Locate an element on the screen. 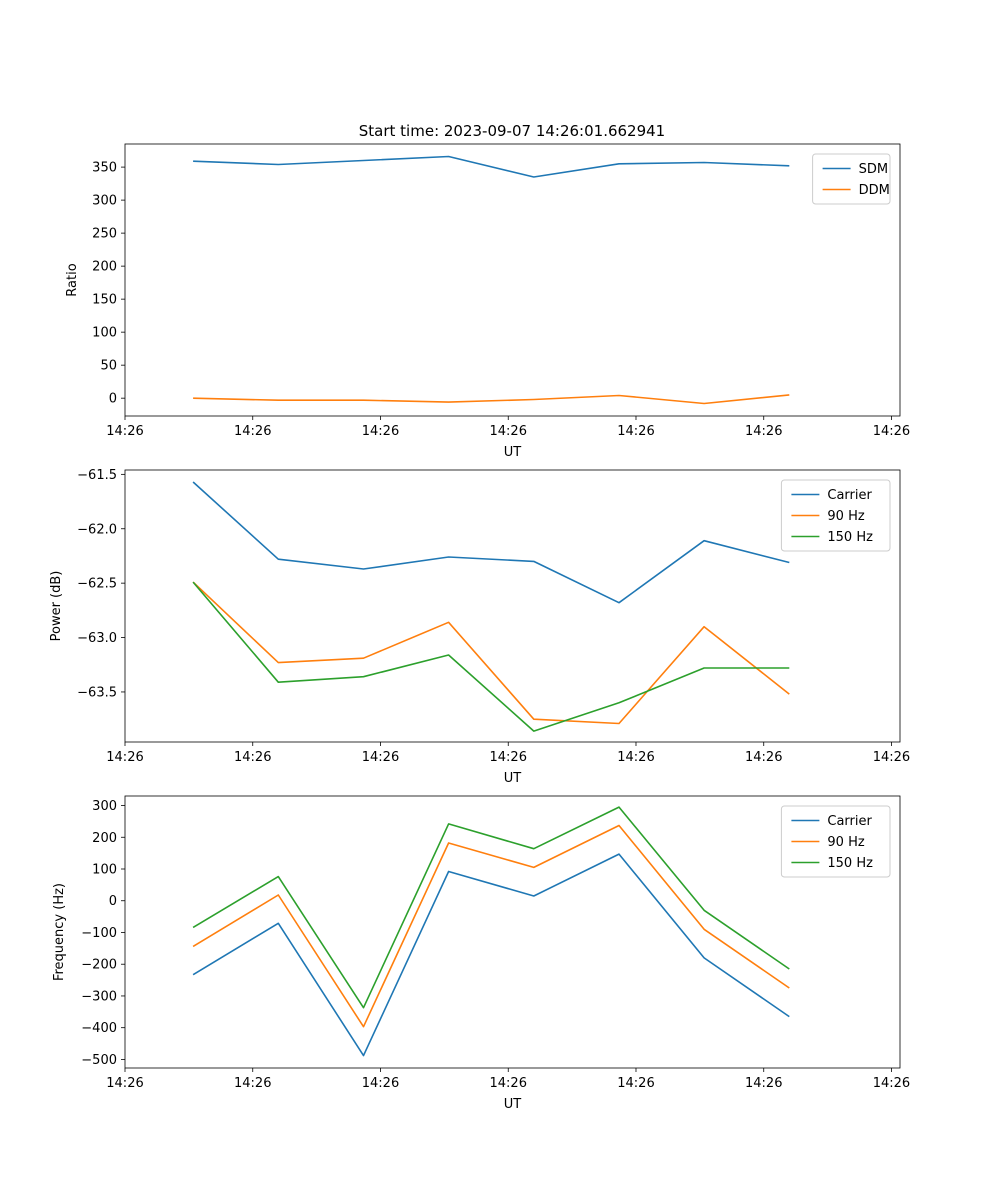 The image size is (1000, 1200). y-tick-label: −300 is located at coordinates (99, 996).